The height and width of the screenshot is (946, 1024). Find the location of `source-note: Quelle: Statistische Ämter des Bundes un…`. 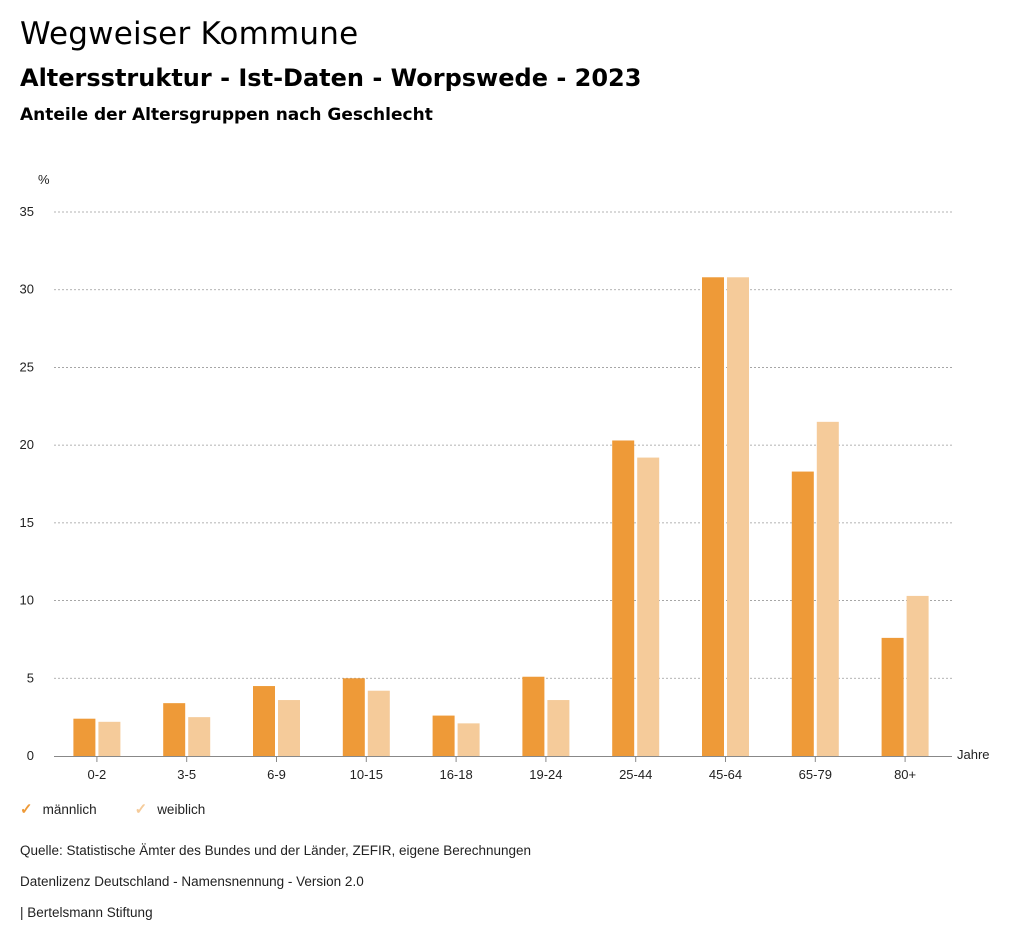

source-note: Quelle: Statistische Ämter des Bundes un… is located at coordinates (276, 850).